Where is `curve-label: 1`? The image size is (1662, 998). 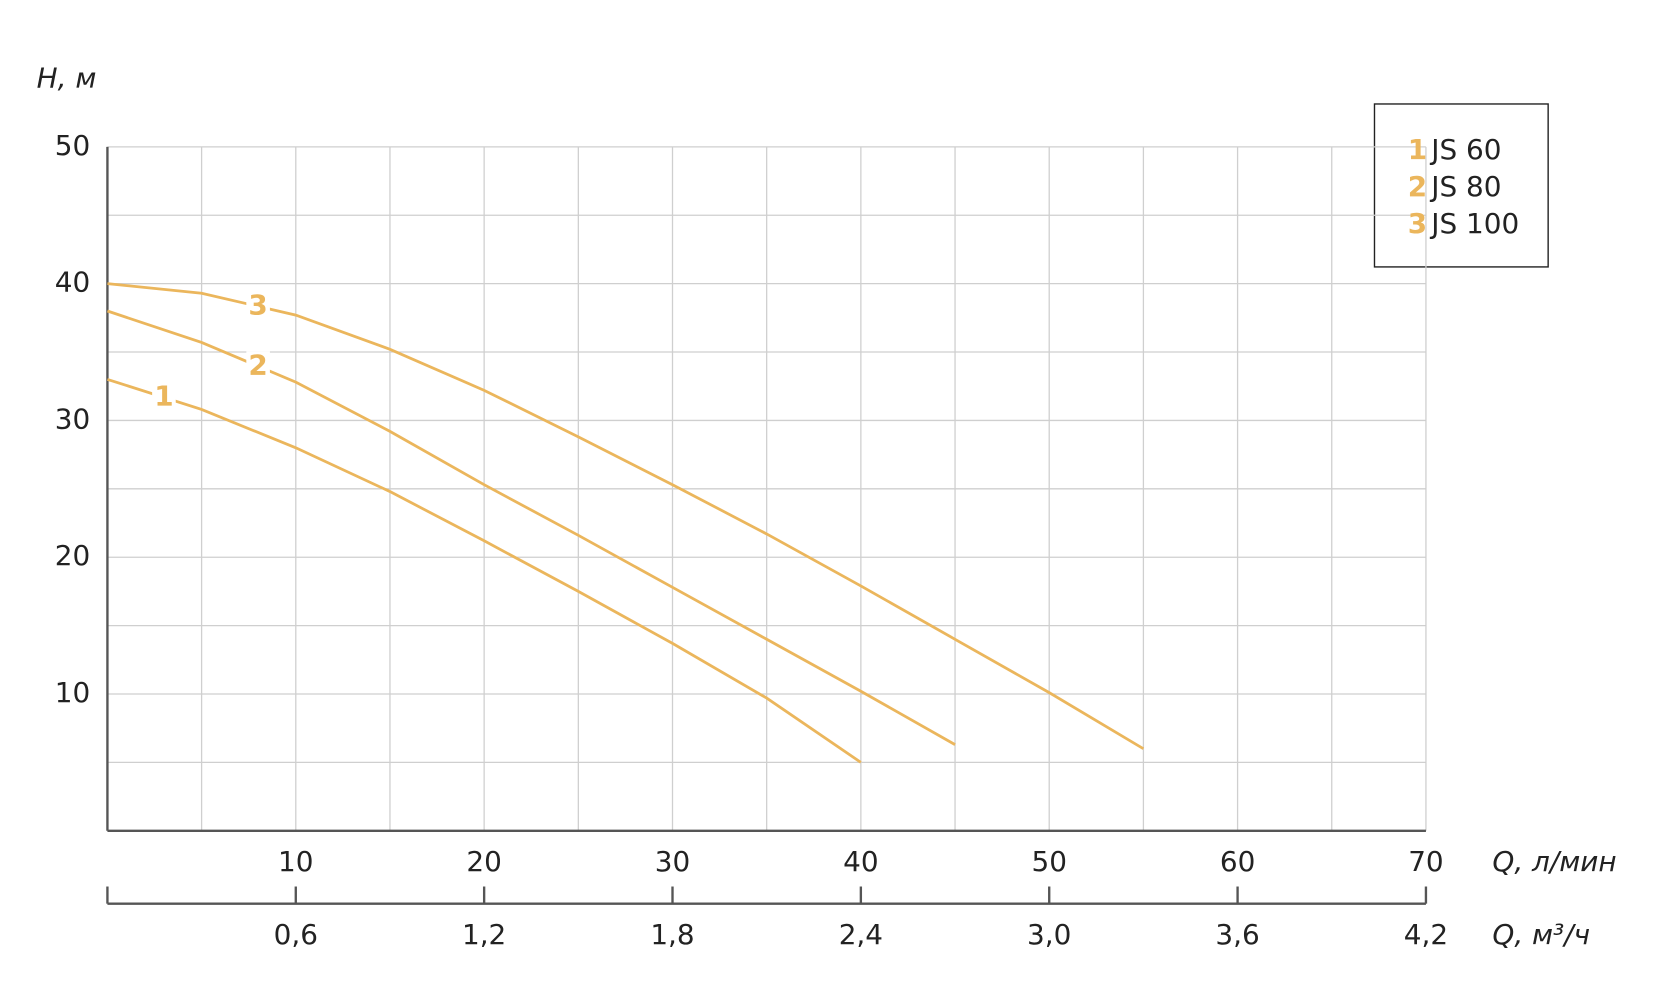 curve-label: 1 is located at coordinates (163, 395).